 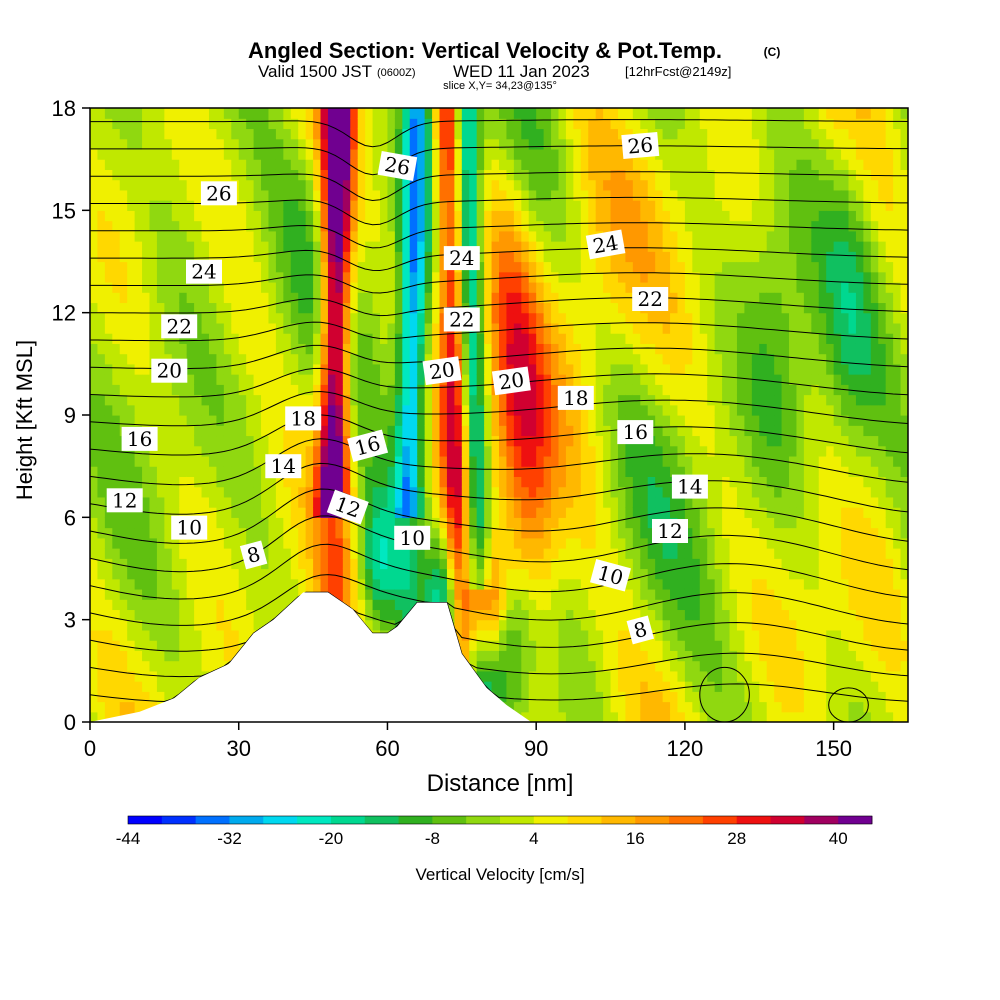 What do you see at coordinates (500, 783) in the screenshot?
I see `x-axis-label: Distance [nm]` at bounding box center [500, 783].